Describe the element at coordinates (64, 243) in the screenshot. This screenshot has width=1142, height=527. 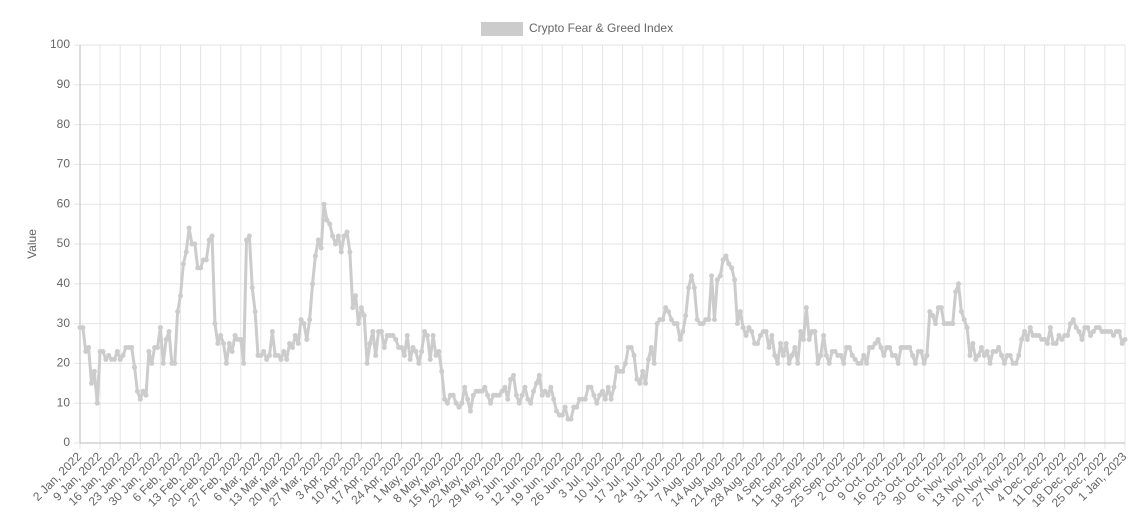
I see `y-tick-label: 50` at that location.